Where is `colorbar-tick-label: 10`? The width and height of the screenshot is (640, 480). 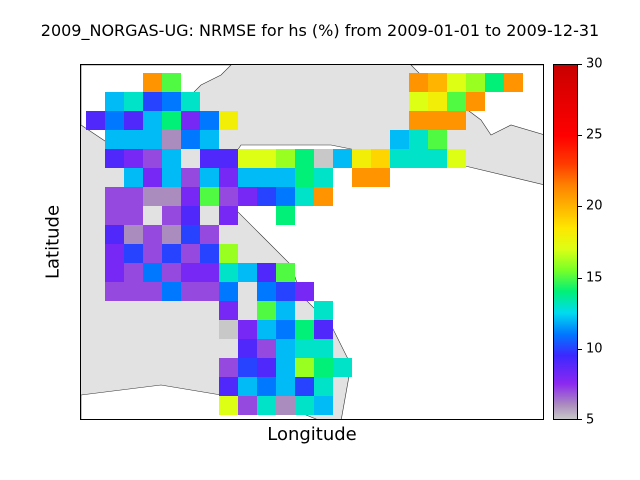 colorbar-tick-label: 10 is located at coordinates (594, 349).